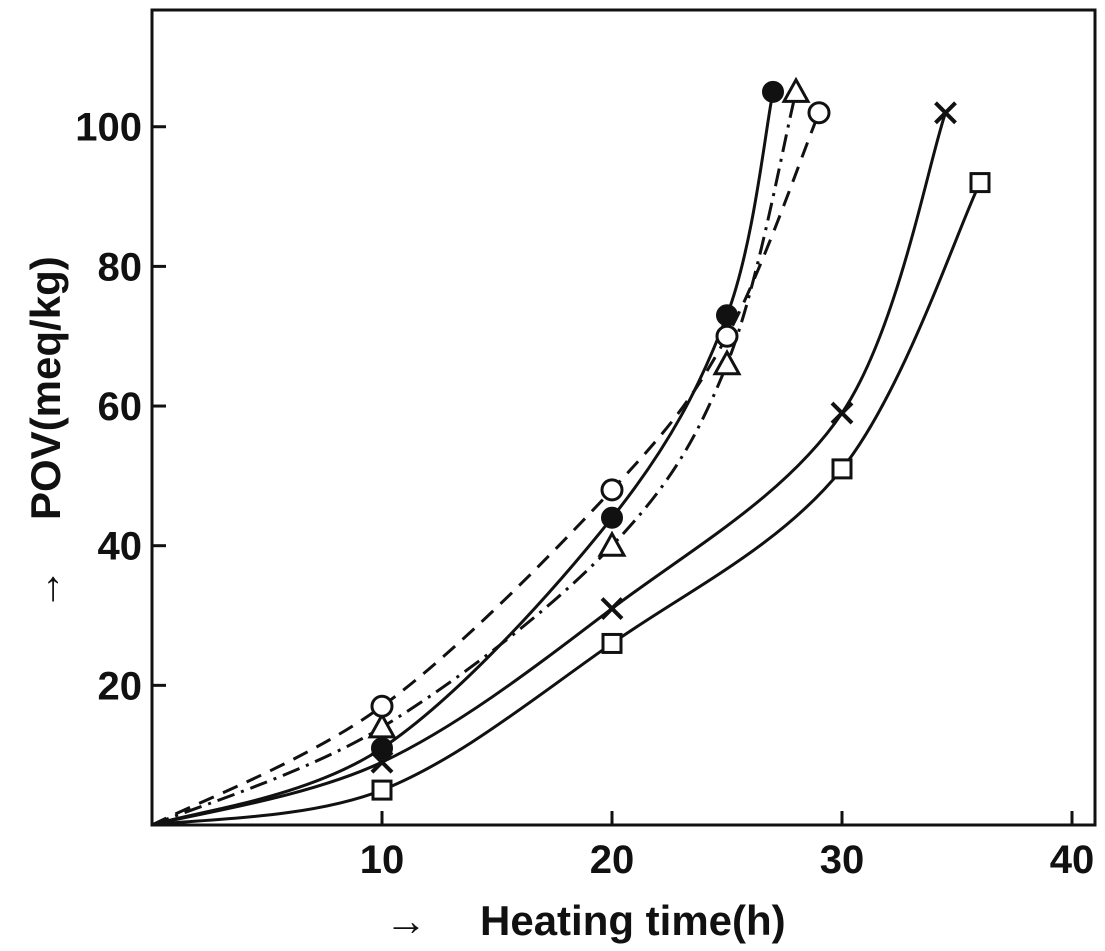  I want to click on x-tick-label: 40, so click(1072, 860).